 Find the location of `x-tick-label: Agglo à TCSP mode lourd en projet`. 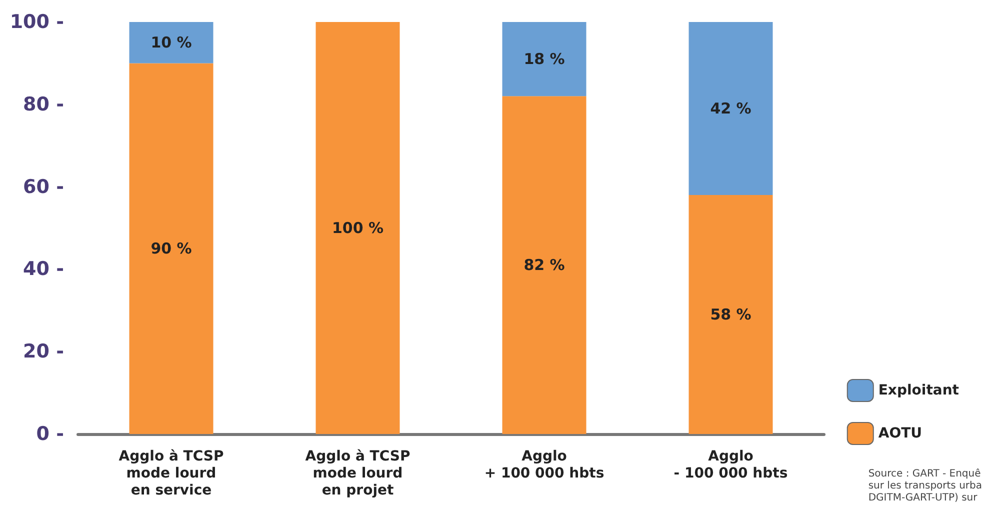

x-tick-label: Agglo à TCSP mode lourd en projet is located at coordinates (357, 473).